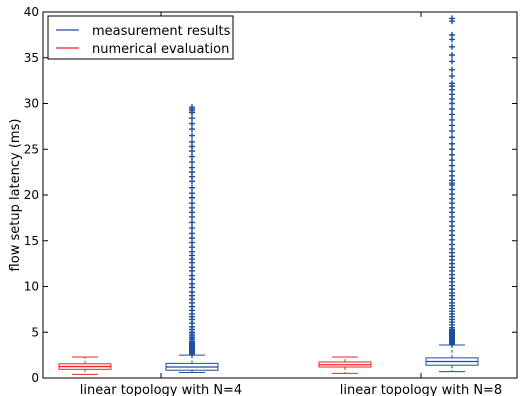 Image resolution: width=524 pixels, height=396 pixels. I want to click on y-tick-label: 15, so click(31, 241).